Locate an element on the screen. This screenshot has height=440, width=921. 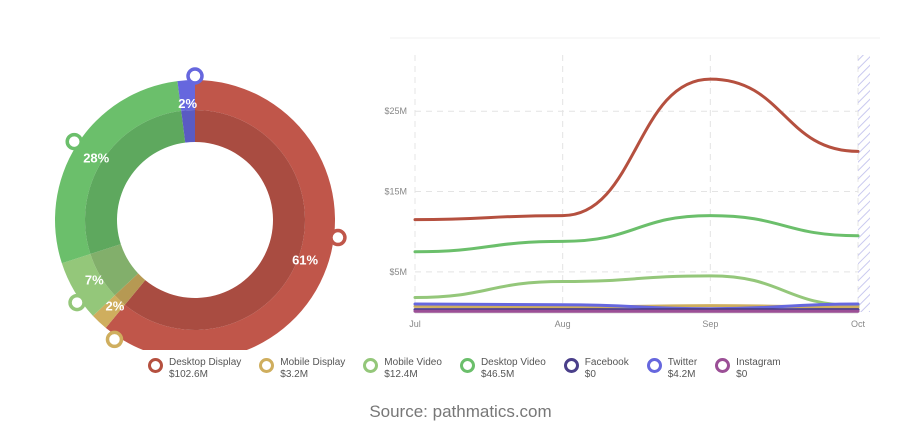
legend-item: Mobile Video $12.4M is located at coordinates (402, 369).